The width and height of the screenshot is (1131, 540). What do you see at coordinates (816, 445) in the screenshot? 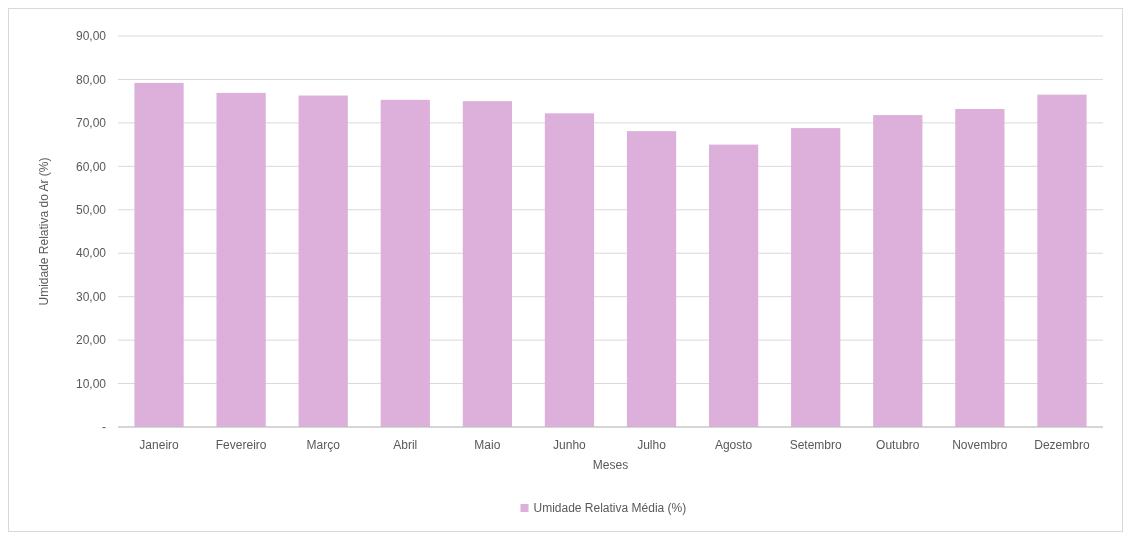
I see `x-tick-label: Setembro` at bounding box center [816, 445].